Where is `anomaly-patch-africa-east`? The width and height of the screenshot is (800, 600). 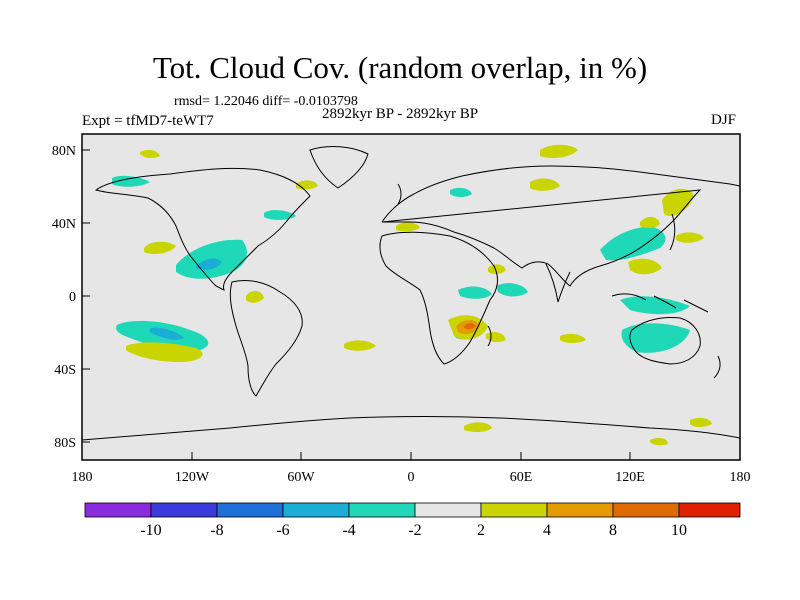
anomaly-patch-africa-east is located at coordinates (475, 292).